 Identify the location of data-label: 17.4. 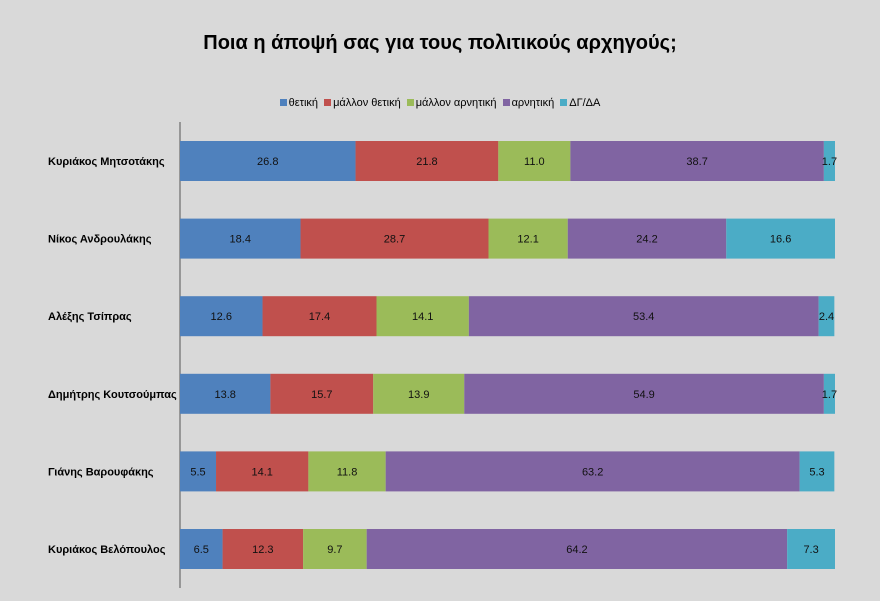
(319, 317).